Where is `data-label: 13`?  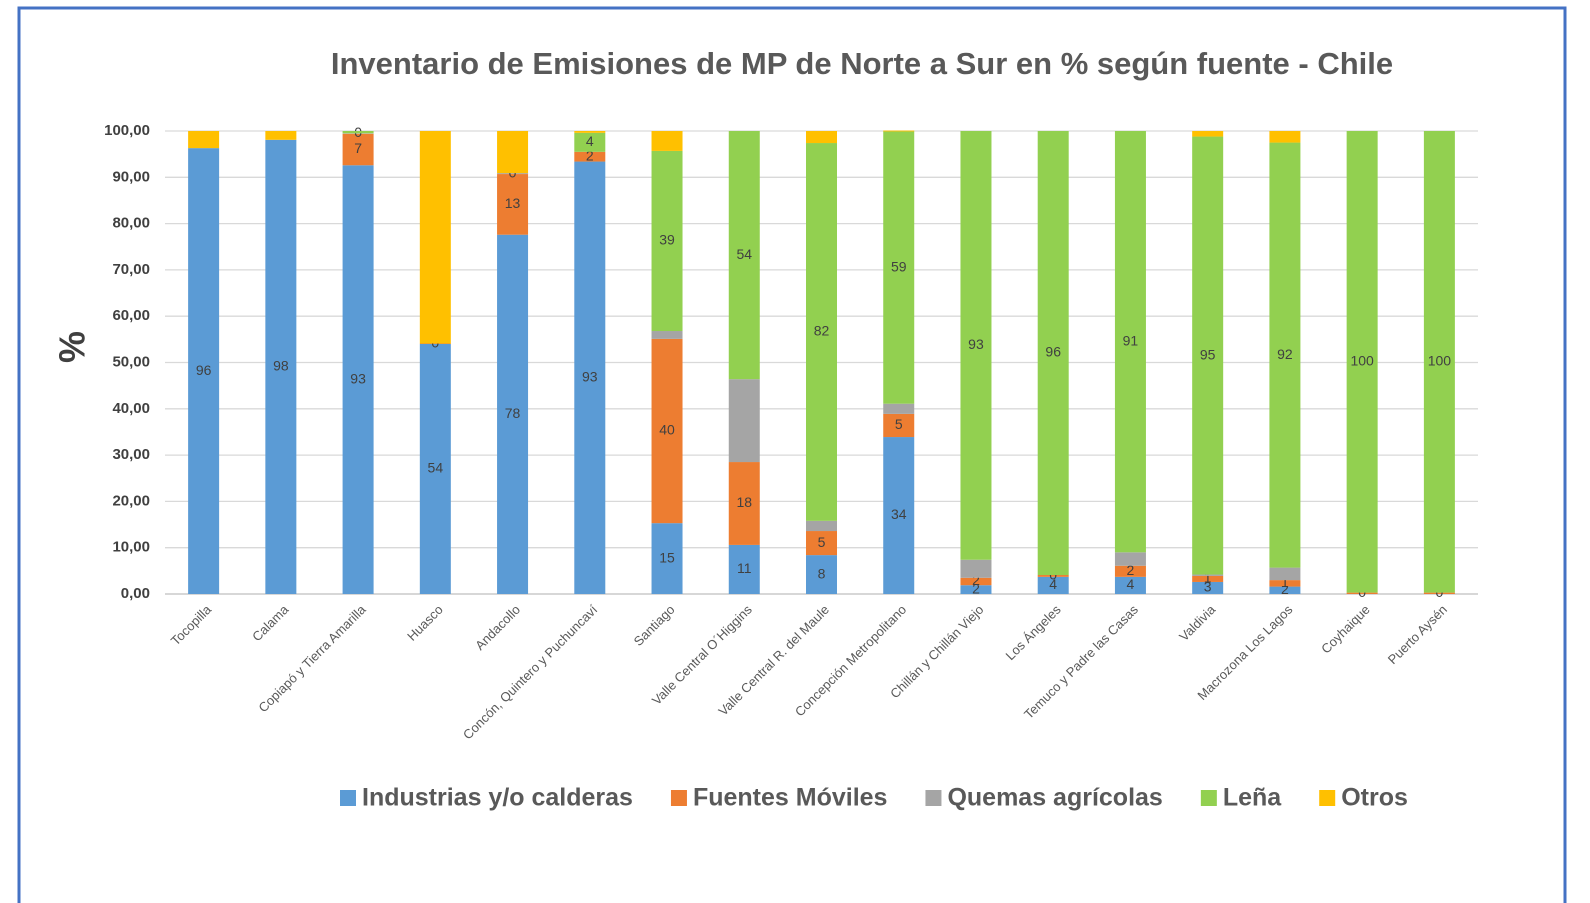 data-label: 13 is located at coordinates (513, 203).